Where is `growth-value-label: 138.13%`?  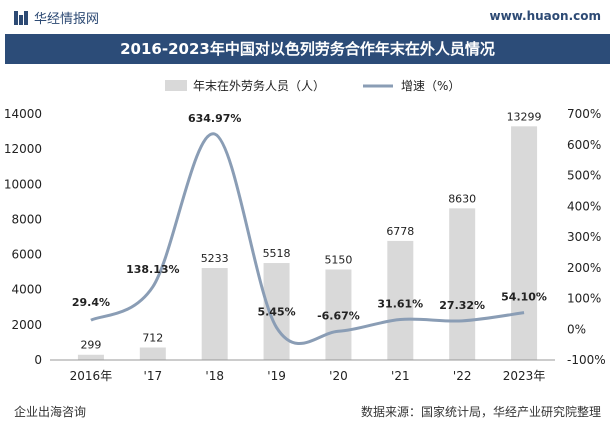
growth-value-label: 138.13% is located at coordinates (152, 269).